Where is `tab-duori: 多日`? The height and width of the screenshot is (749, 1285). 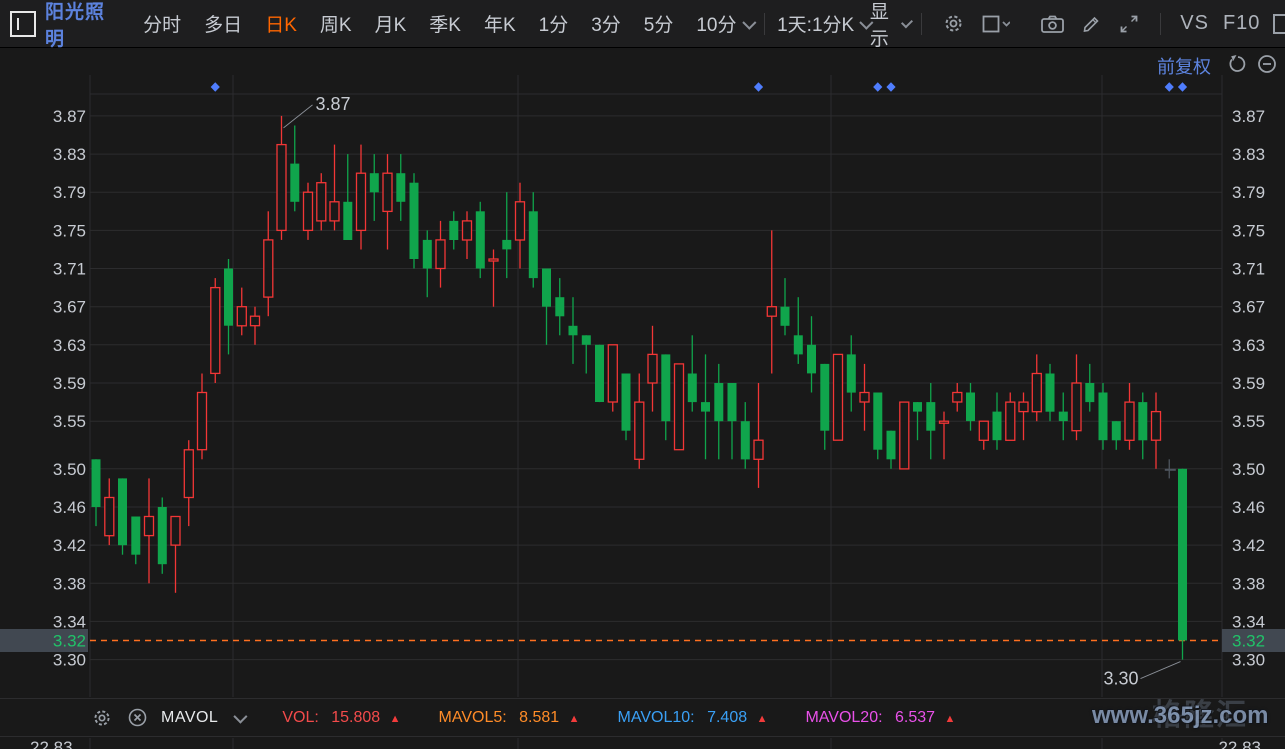
tab-duori: 多日 is located at coordinates (223, 25).